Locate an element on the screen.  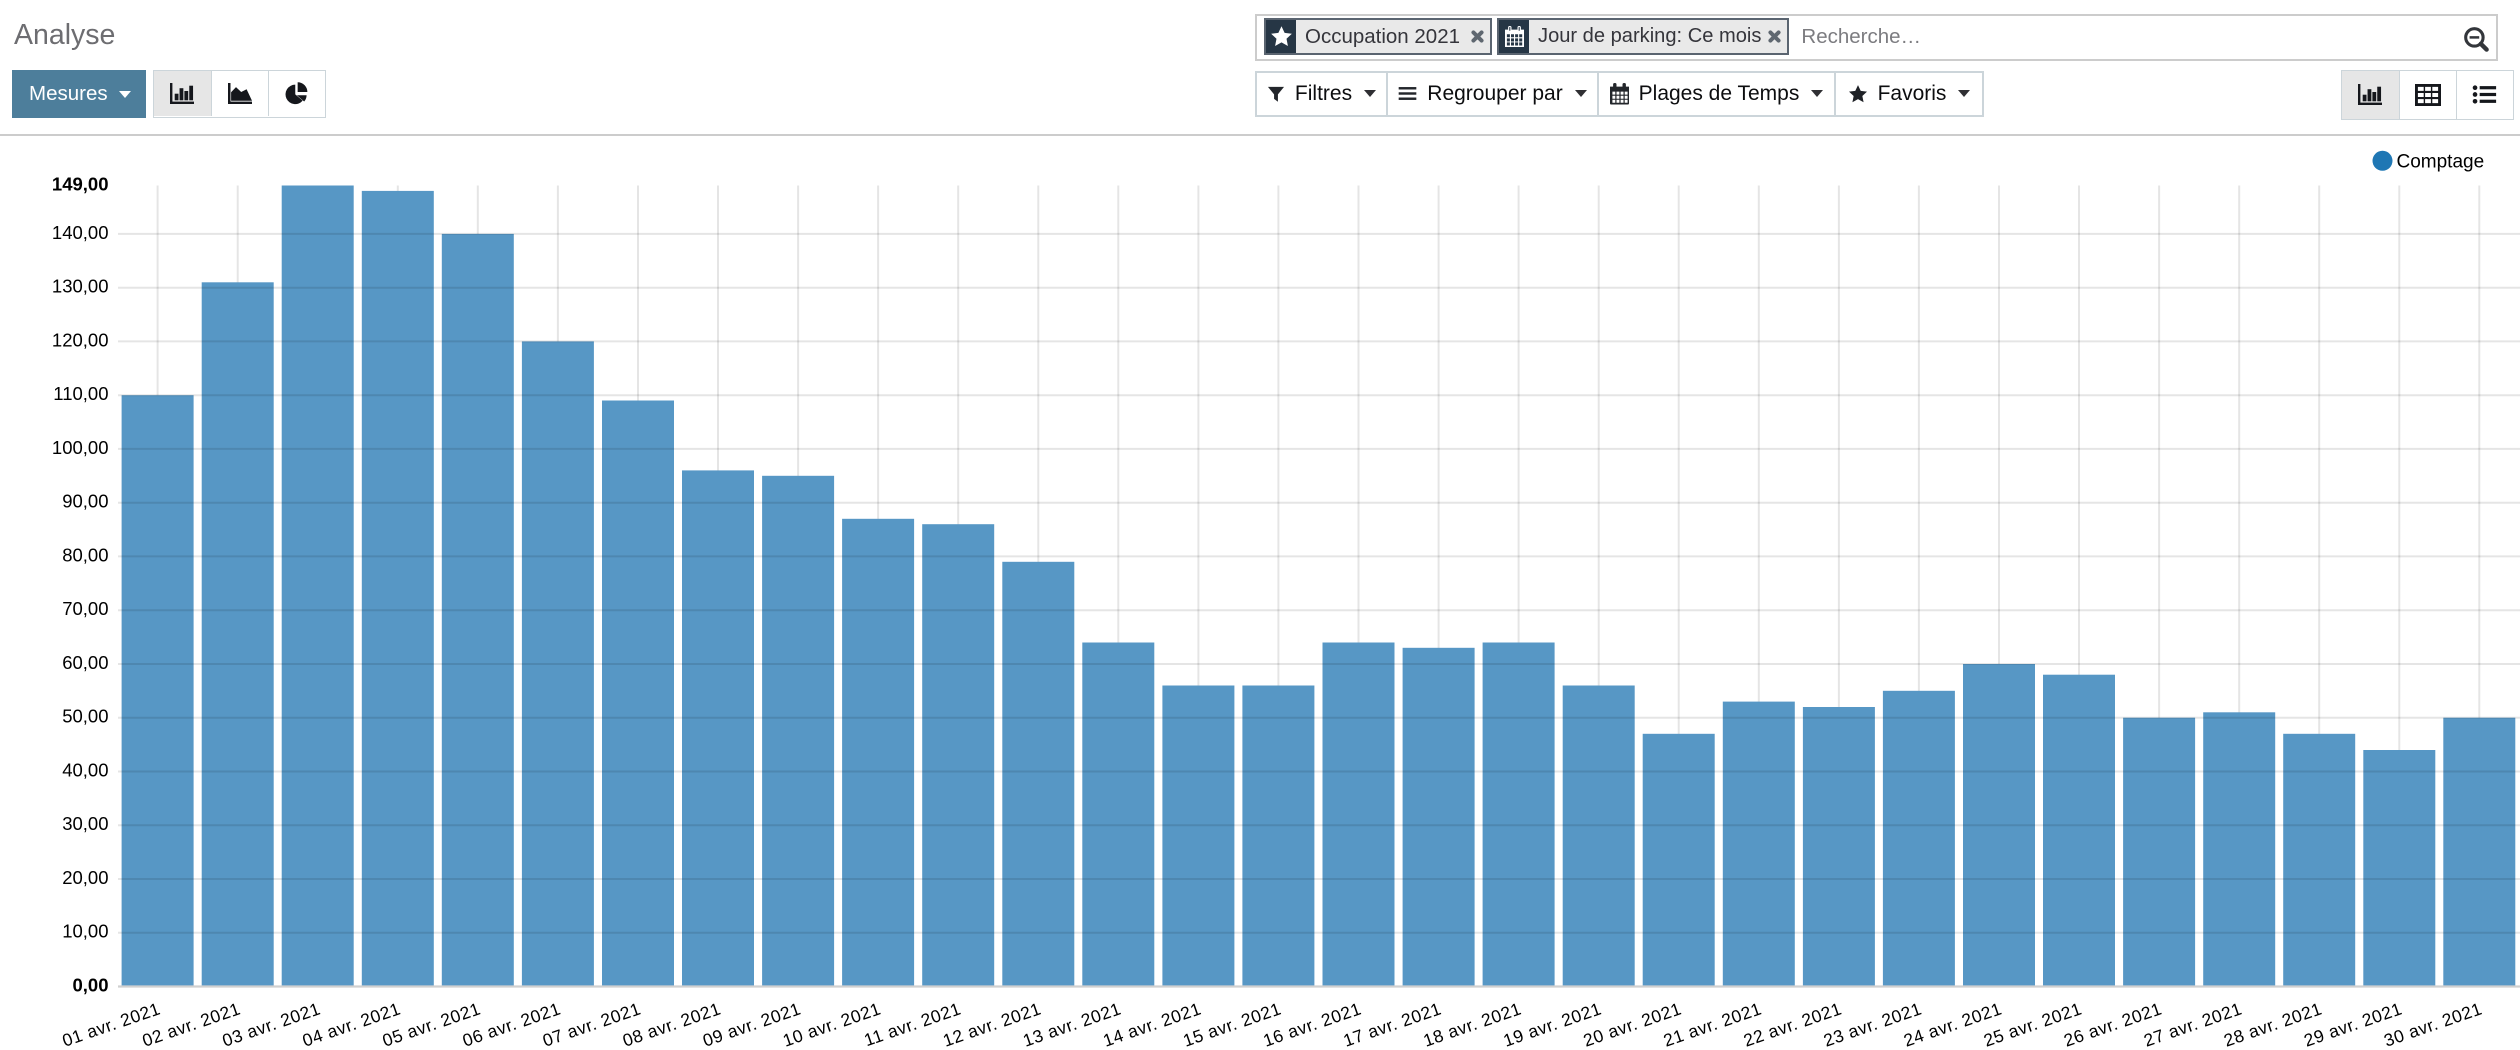
svg-text: 90,00 is located at coordinates (85, 501).